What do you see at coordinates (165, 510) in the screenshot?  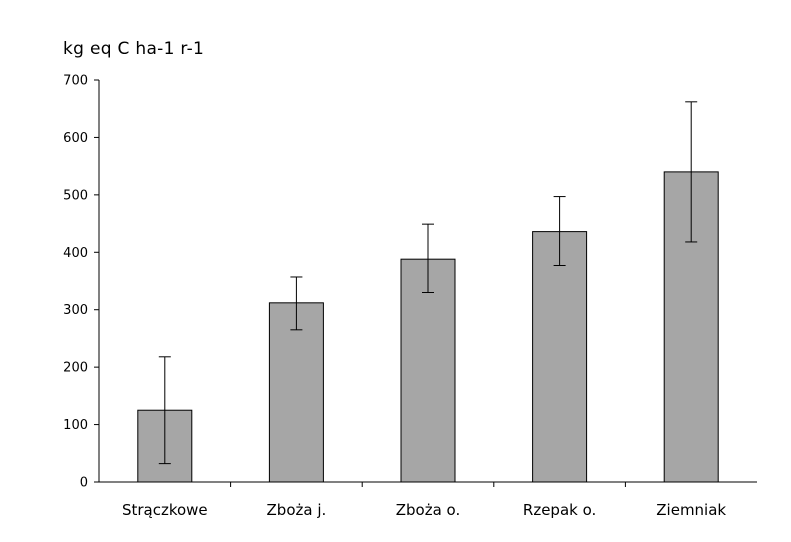 I see `x-tick-label: Strączkowe` at bounding box center [165, 510].